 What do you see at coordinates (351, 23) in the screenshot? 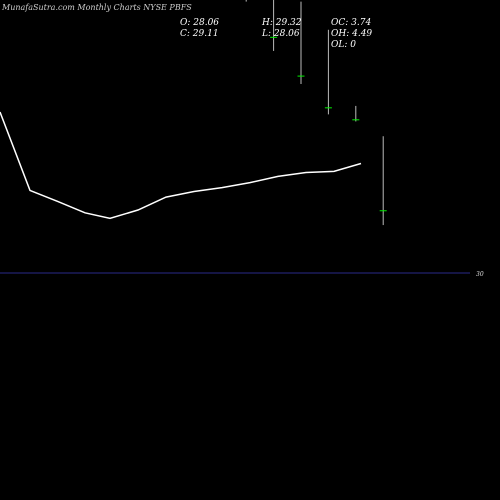
I see `oc-value: OC: 3.74` at bounding box center [351, 23].